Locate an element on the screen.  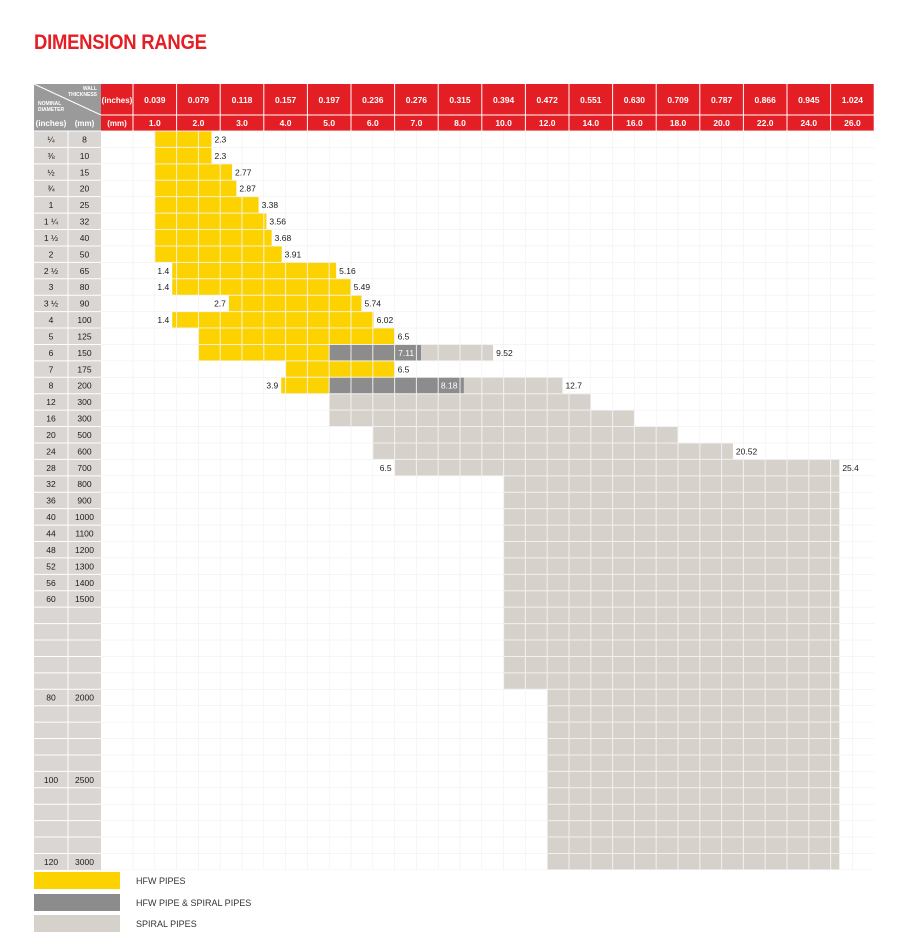
row-label-mm: 3000 is located at coordinates (84, 862).